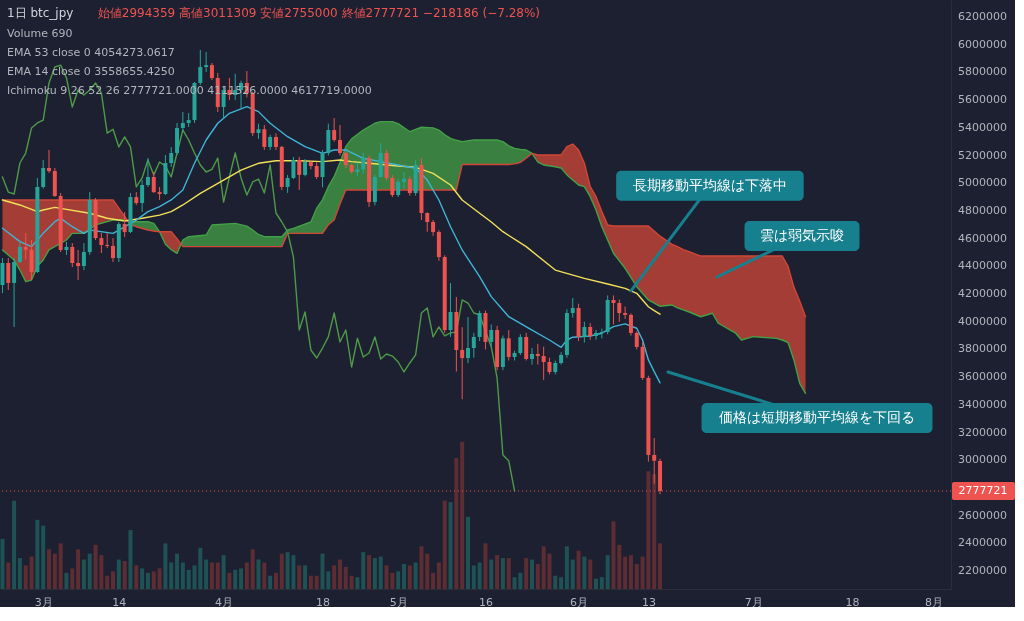 Image resolution: width=1024 pixels, height=621 pixels. I want to click on y-tick-label: 5000000, so click(982, 183).